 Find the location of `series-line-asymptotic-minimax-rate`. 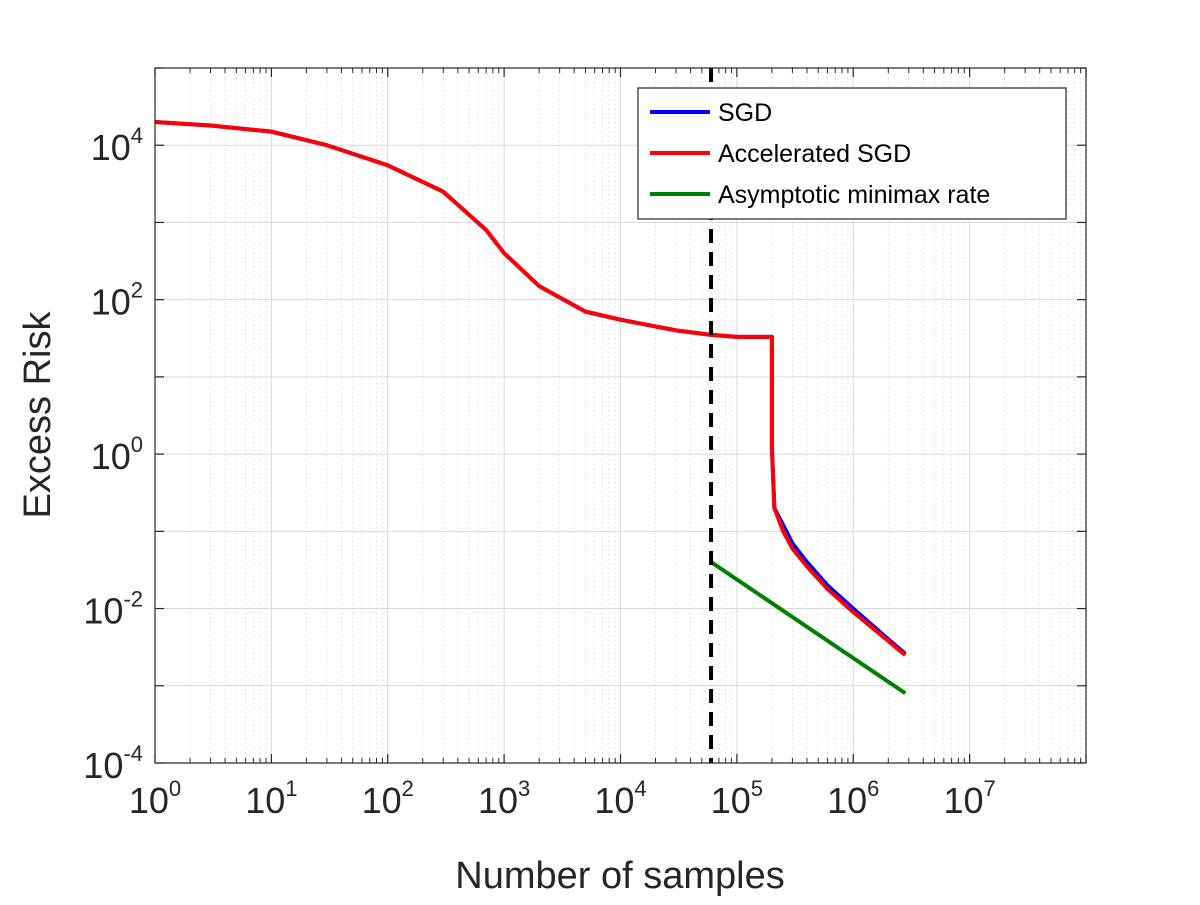

series-line-asymptotic-minimax-rate is located at coordinates (808, 627).